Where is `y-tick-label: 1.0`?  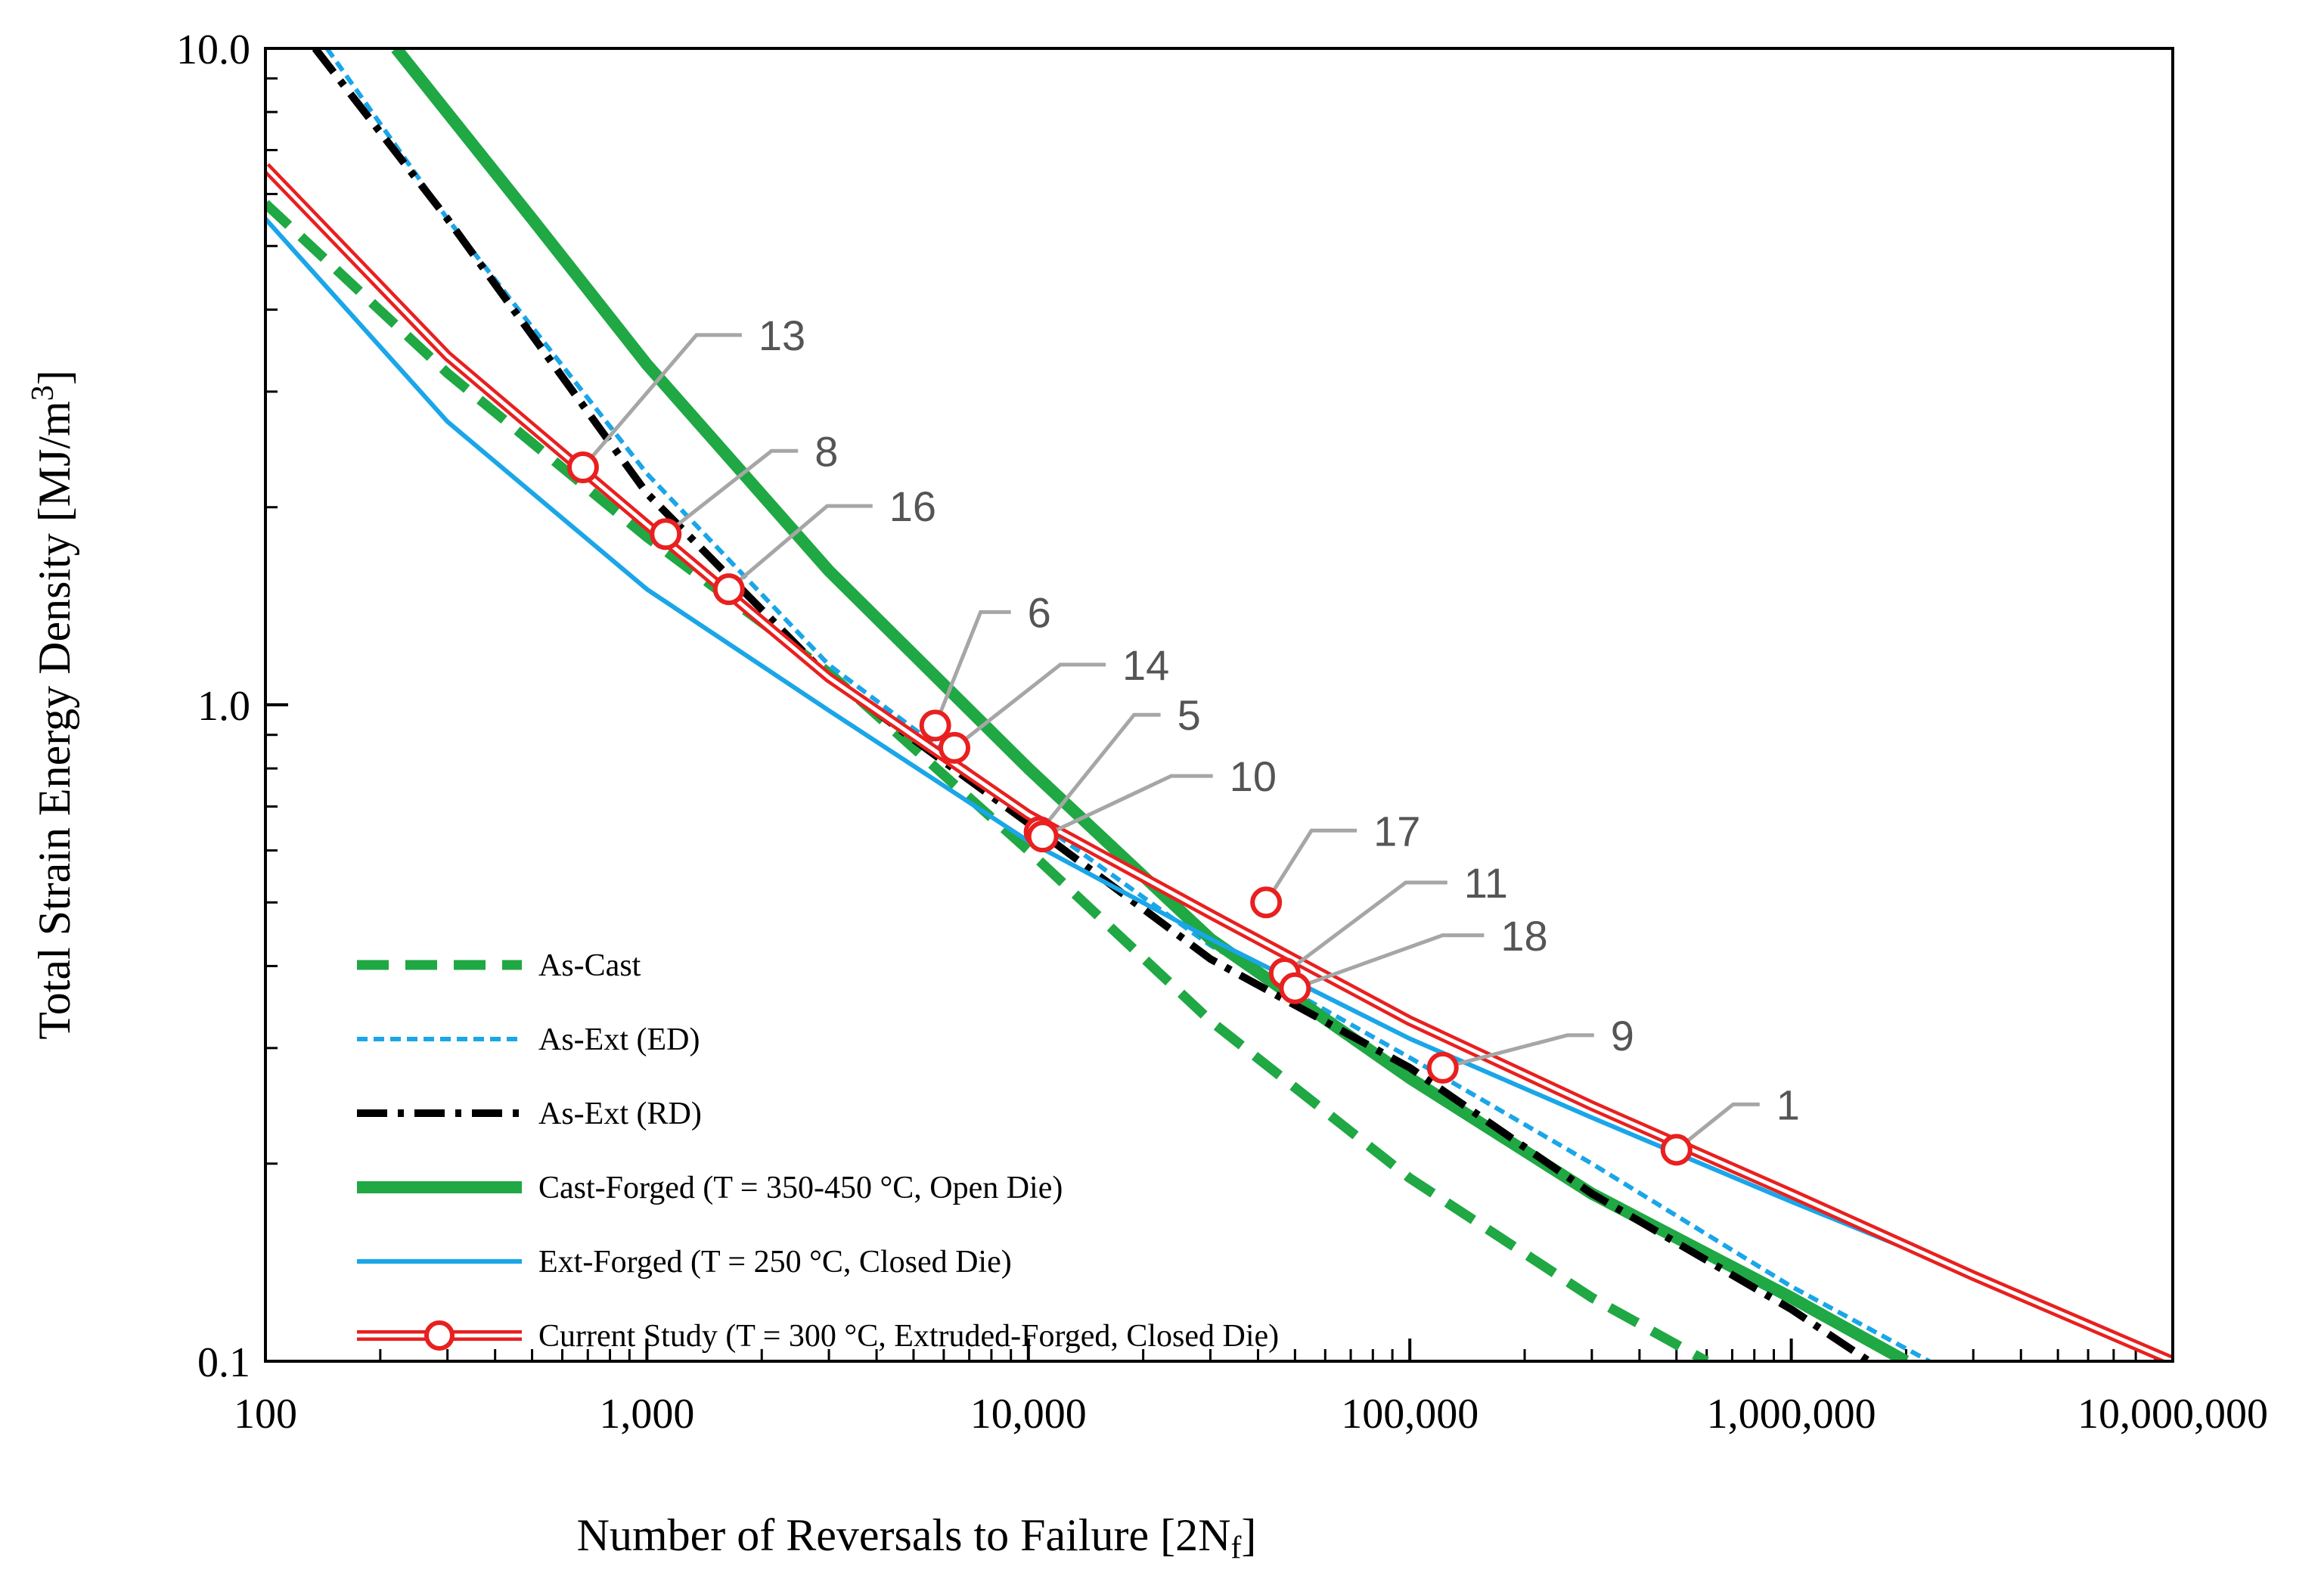 y-tick-label: 1.0 is located at coordinates (224, 706).